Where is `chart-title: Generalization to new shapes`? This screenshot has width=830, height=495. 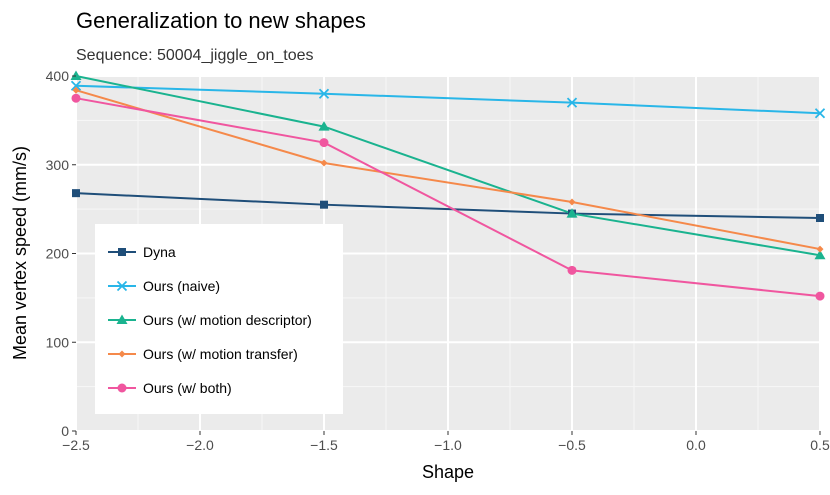 chart-title: Generalization to new shapes is located at coordinates (221, 20).